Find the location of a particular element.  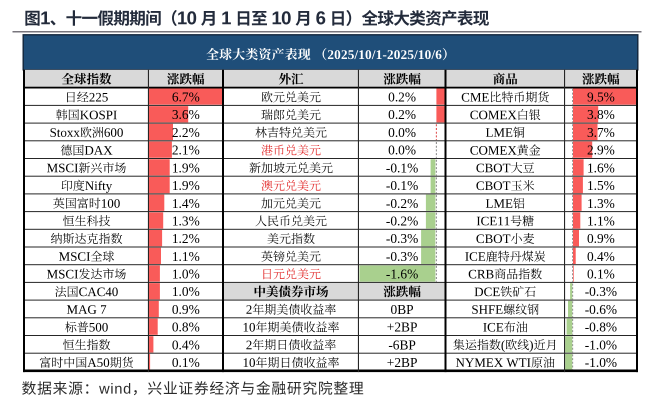

svg-text: 9.5% is located at coordinates (601, 97).